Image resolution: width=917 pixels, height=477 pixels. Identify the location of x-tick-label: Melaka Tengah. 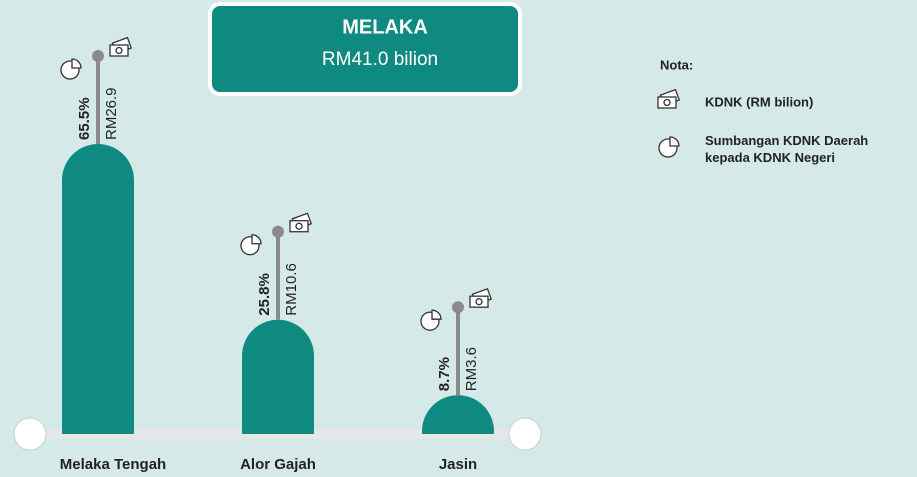
(113, 464).